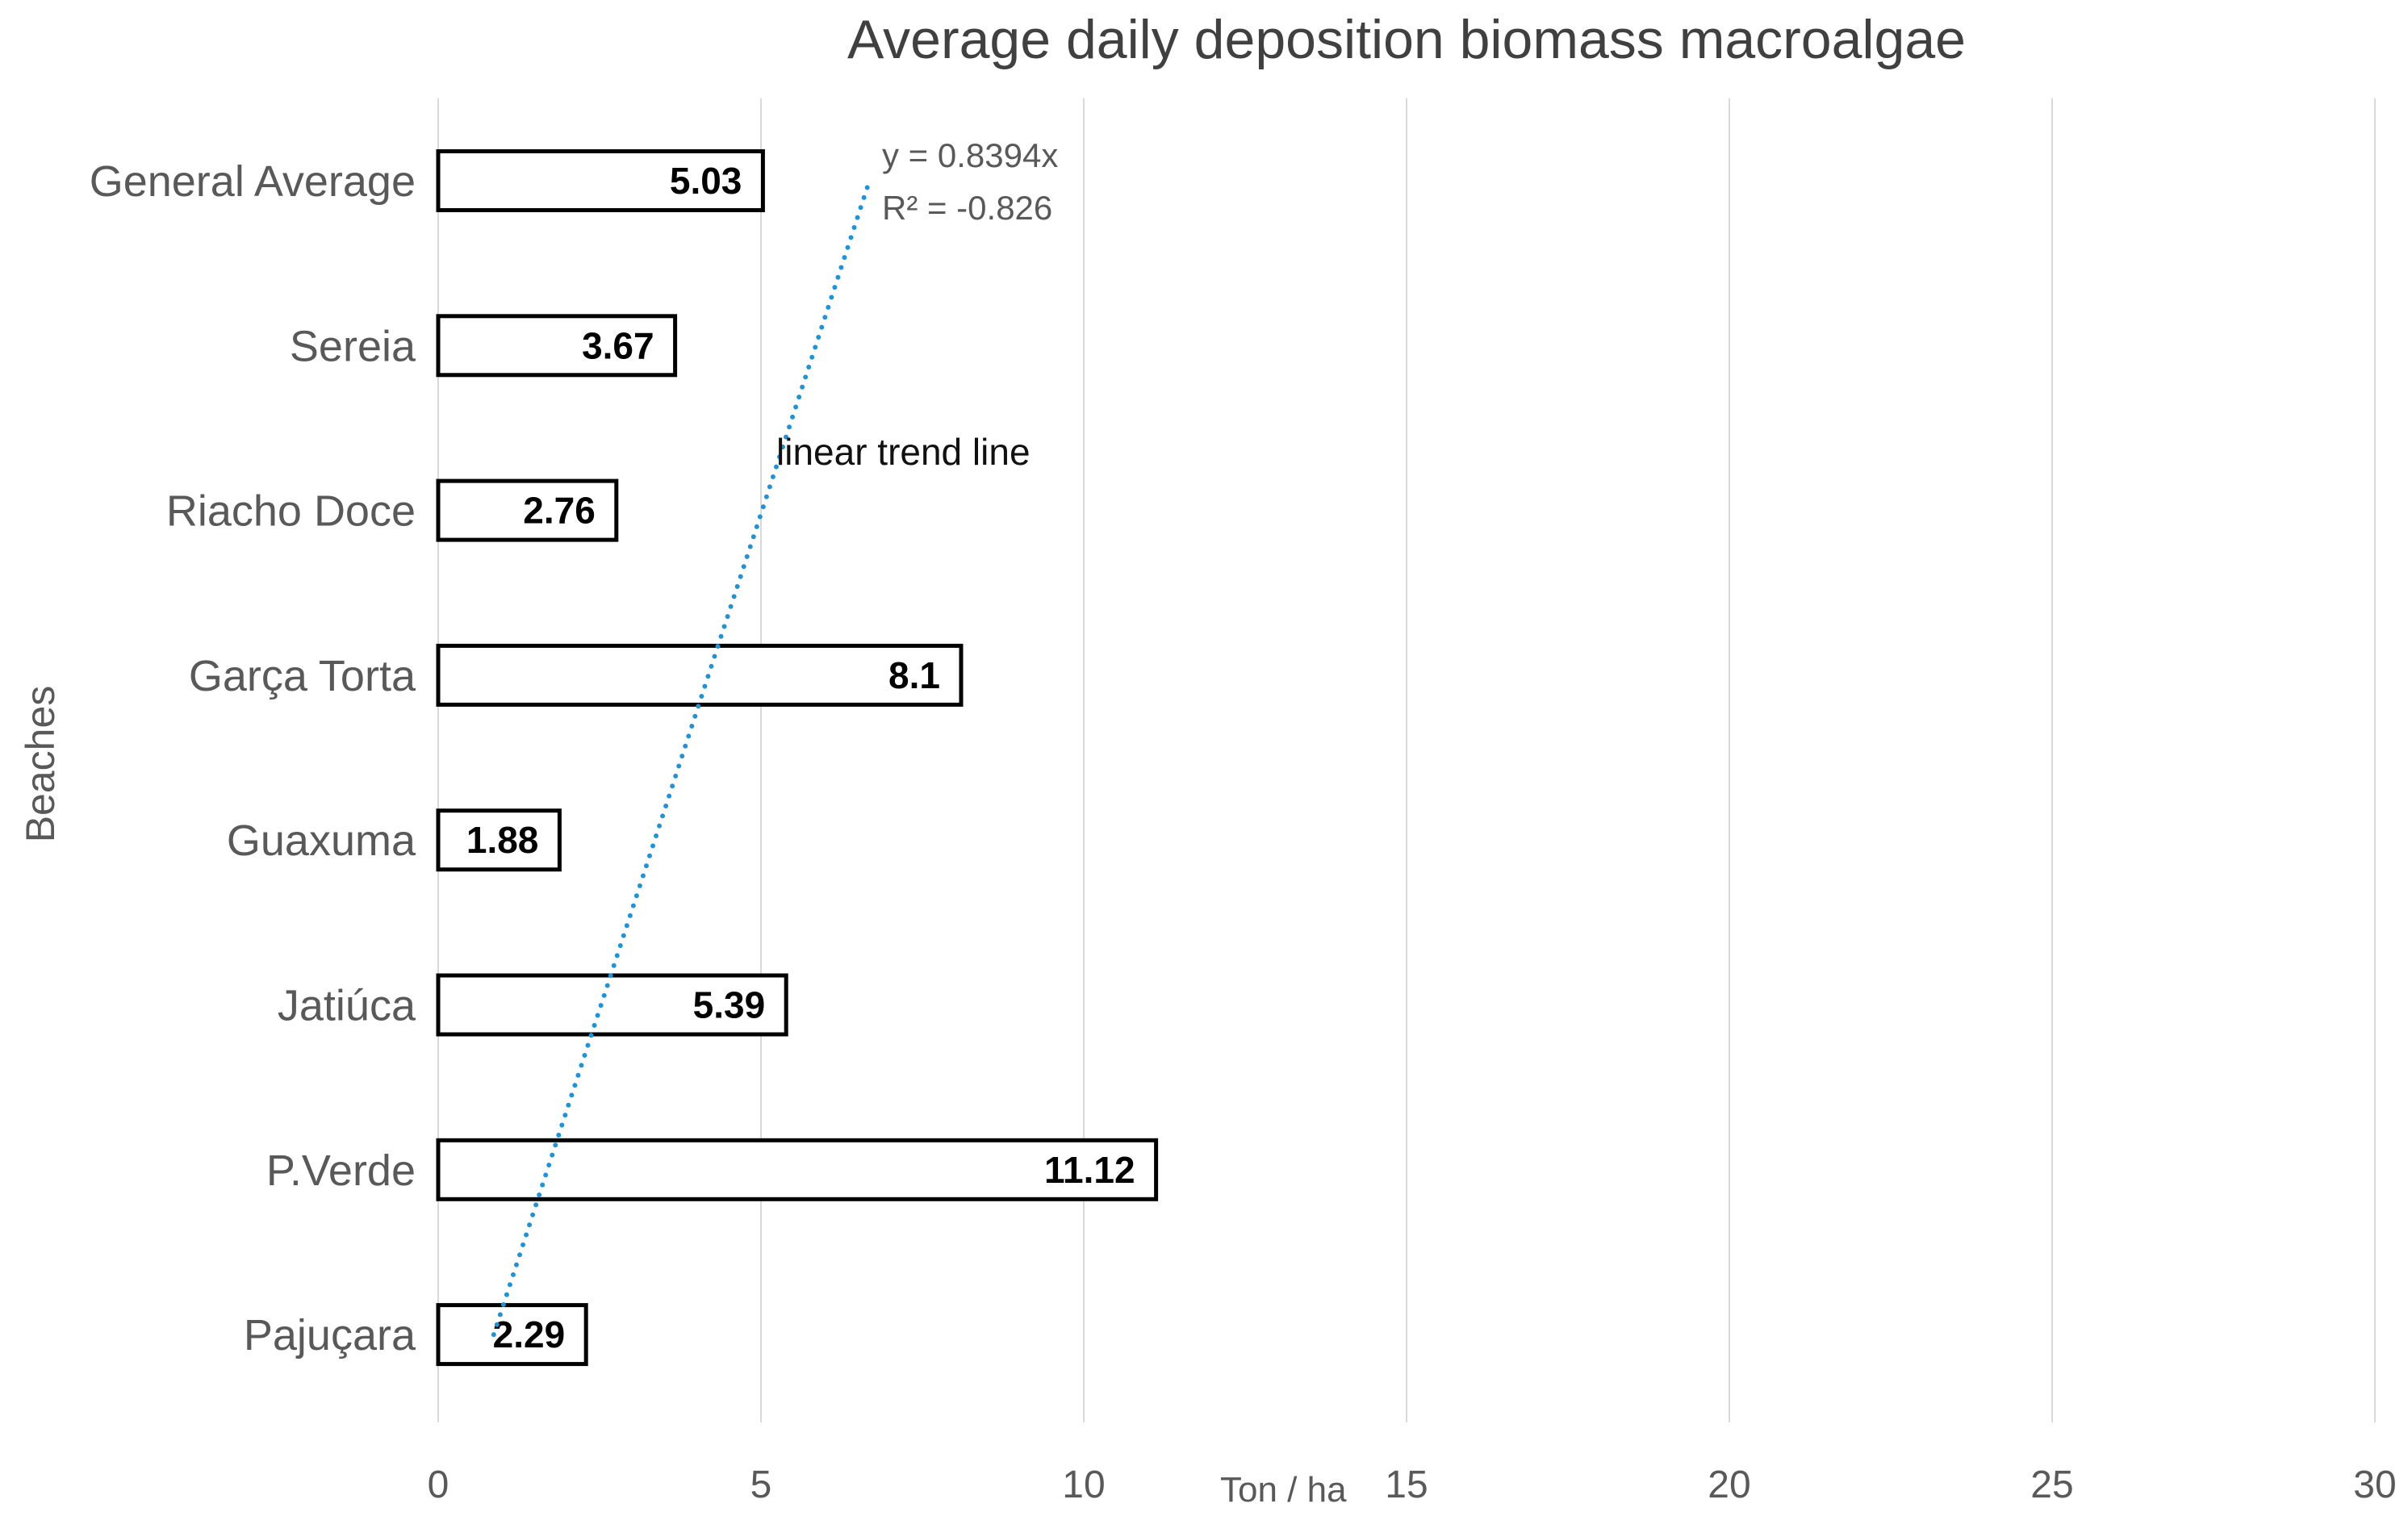 The height and width of the screenshot is (1537, 2408). I want to click on bar-sereia, so click(557, 346).